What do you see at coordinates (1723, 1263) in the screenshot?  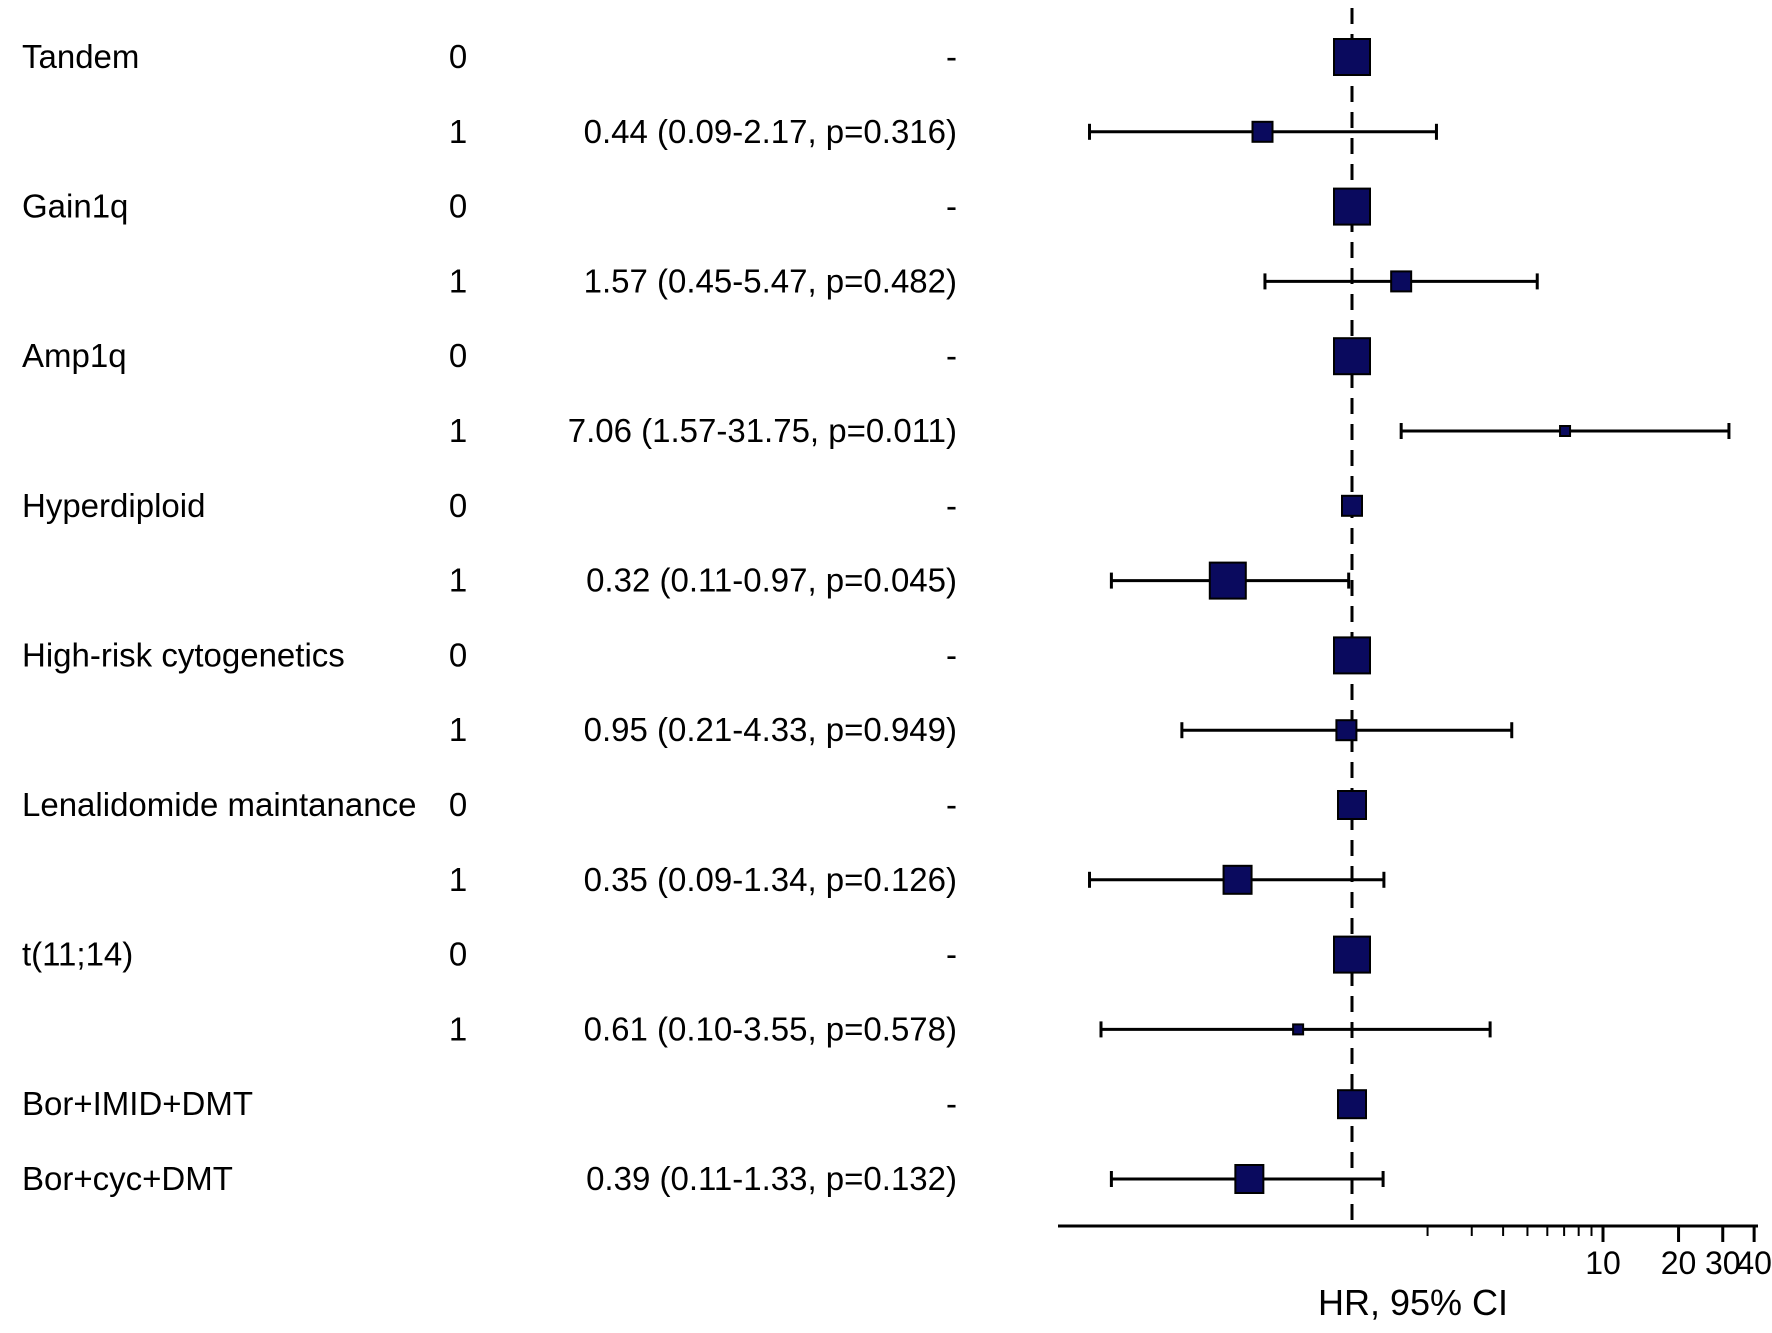 I see `x-tick-label: 30` at bounding box center [1723, 1263].